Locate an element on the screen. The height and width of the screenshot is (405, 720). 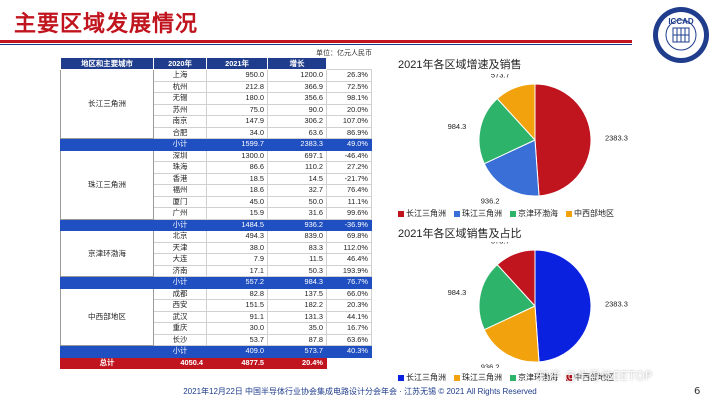
total-value: 20.4% is located at coordinates (297, 362).